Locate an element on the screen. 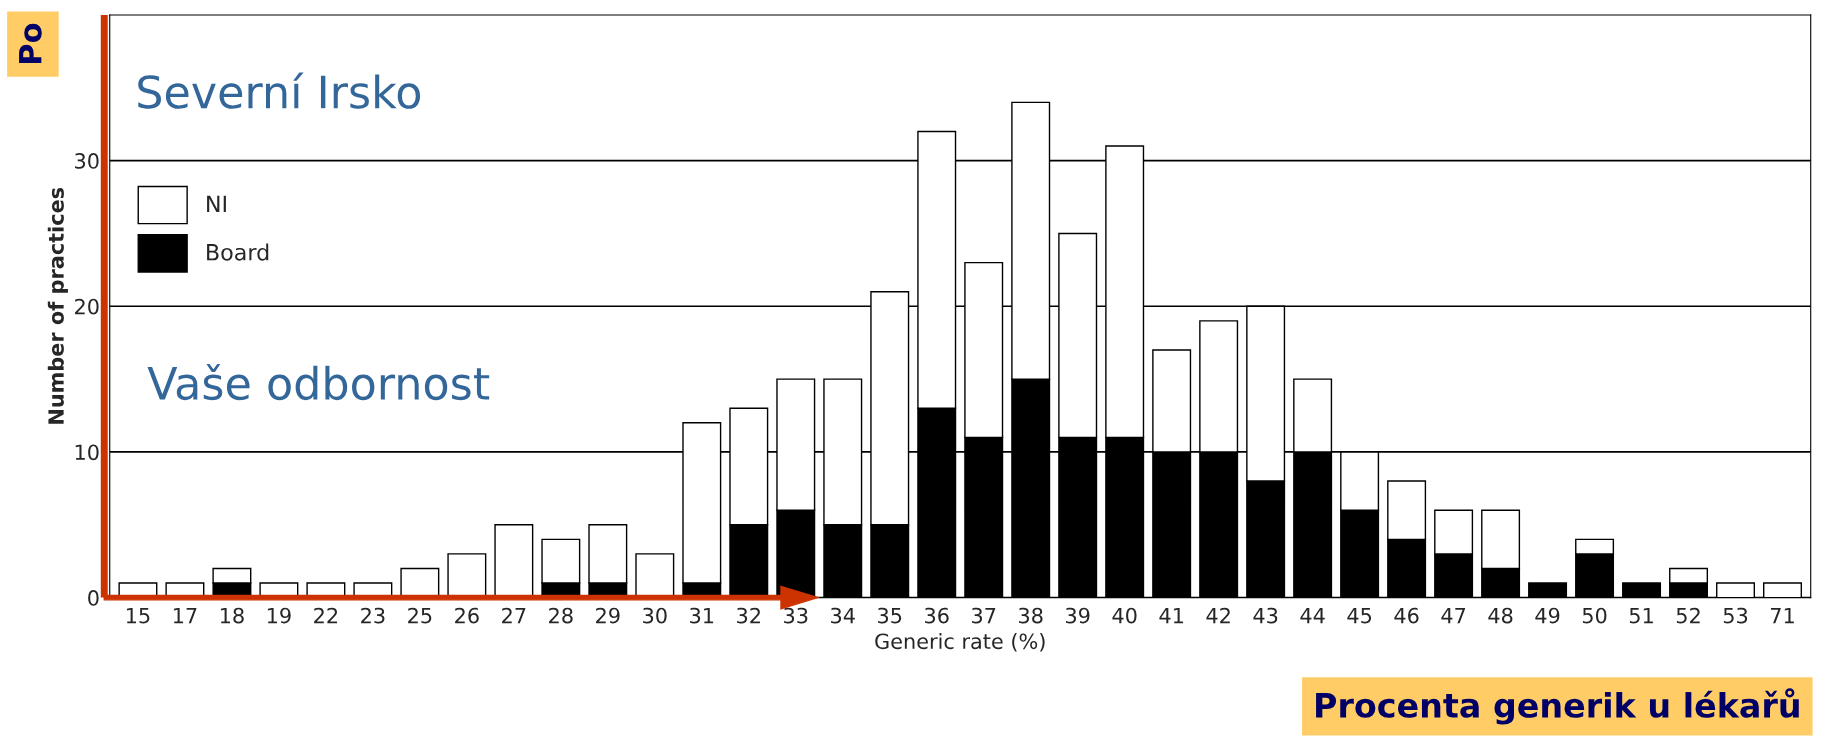 This screenshot has height=747, width=1829. x-tick-label: 33 is located at coordinates (796, 615).